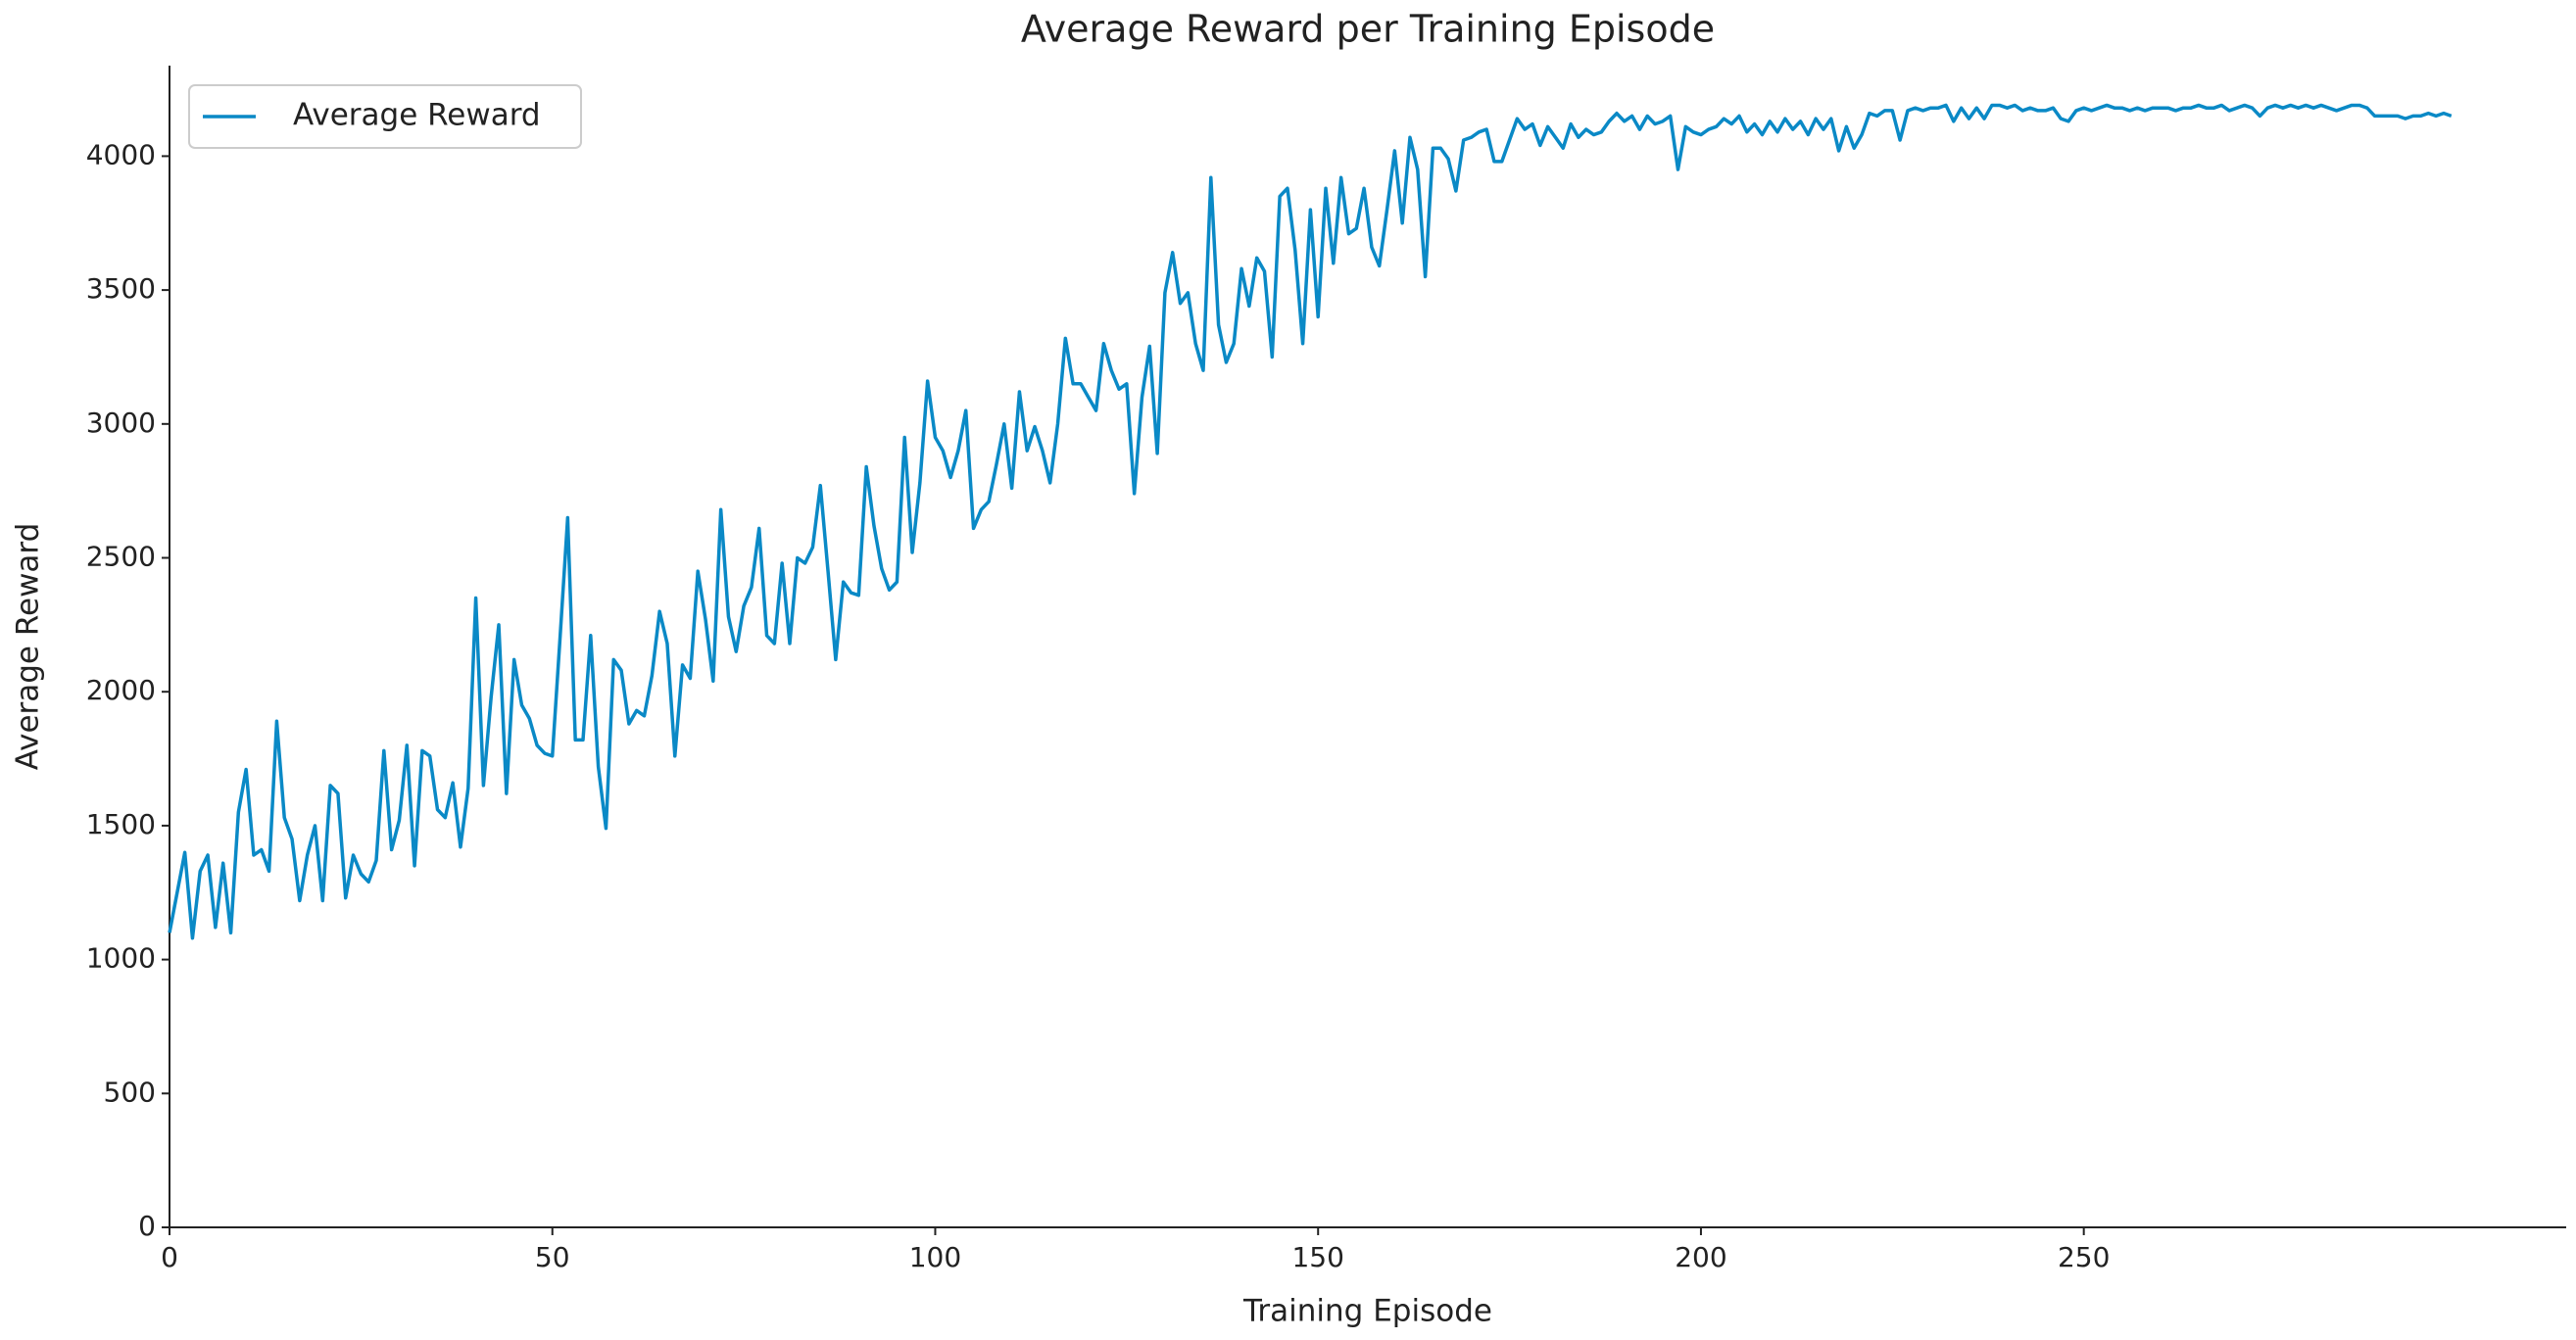 This screenshot has width=2576, height=1340. Describe the element at coordinates (121, 288) in the screenshot. I see `y-tick-label: 3500` at that location.